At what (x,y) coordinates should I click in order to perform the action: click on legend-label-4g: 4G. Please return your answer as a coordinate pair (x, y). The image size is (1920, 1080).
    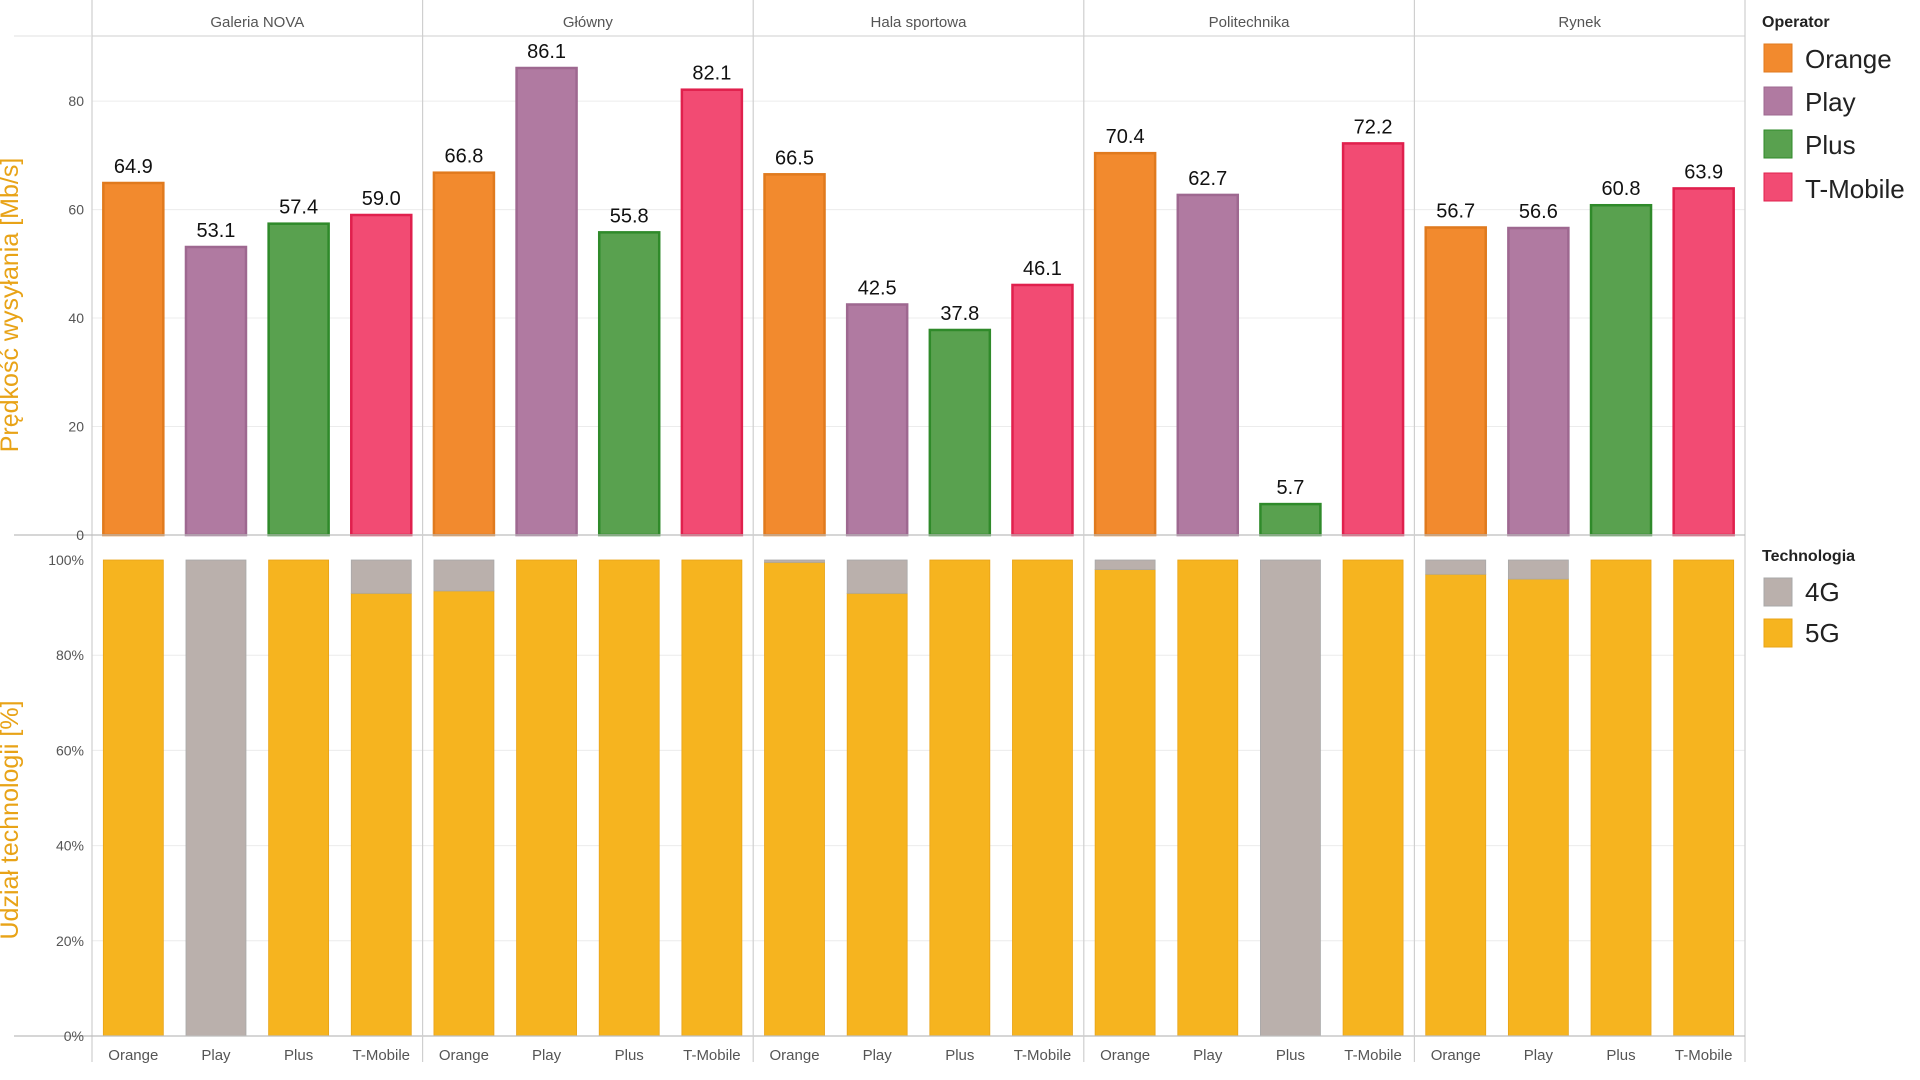
    Looking at the image, I should click on (1822, 592).